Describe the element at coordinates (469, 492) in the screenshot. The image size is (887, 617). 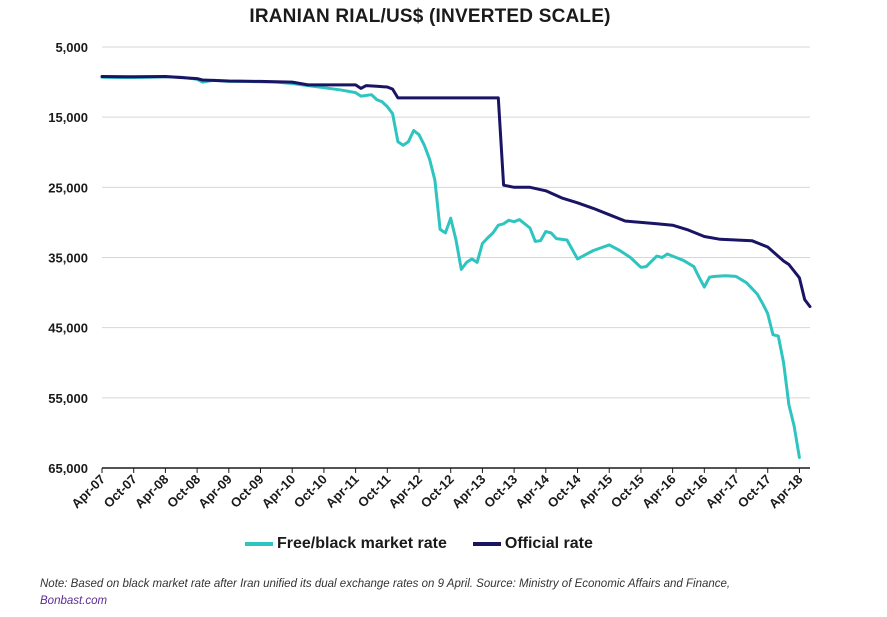
I see `x-tick-label: Apr-13` at that location.